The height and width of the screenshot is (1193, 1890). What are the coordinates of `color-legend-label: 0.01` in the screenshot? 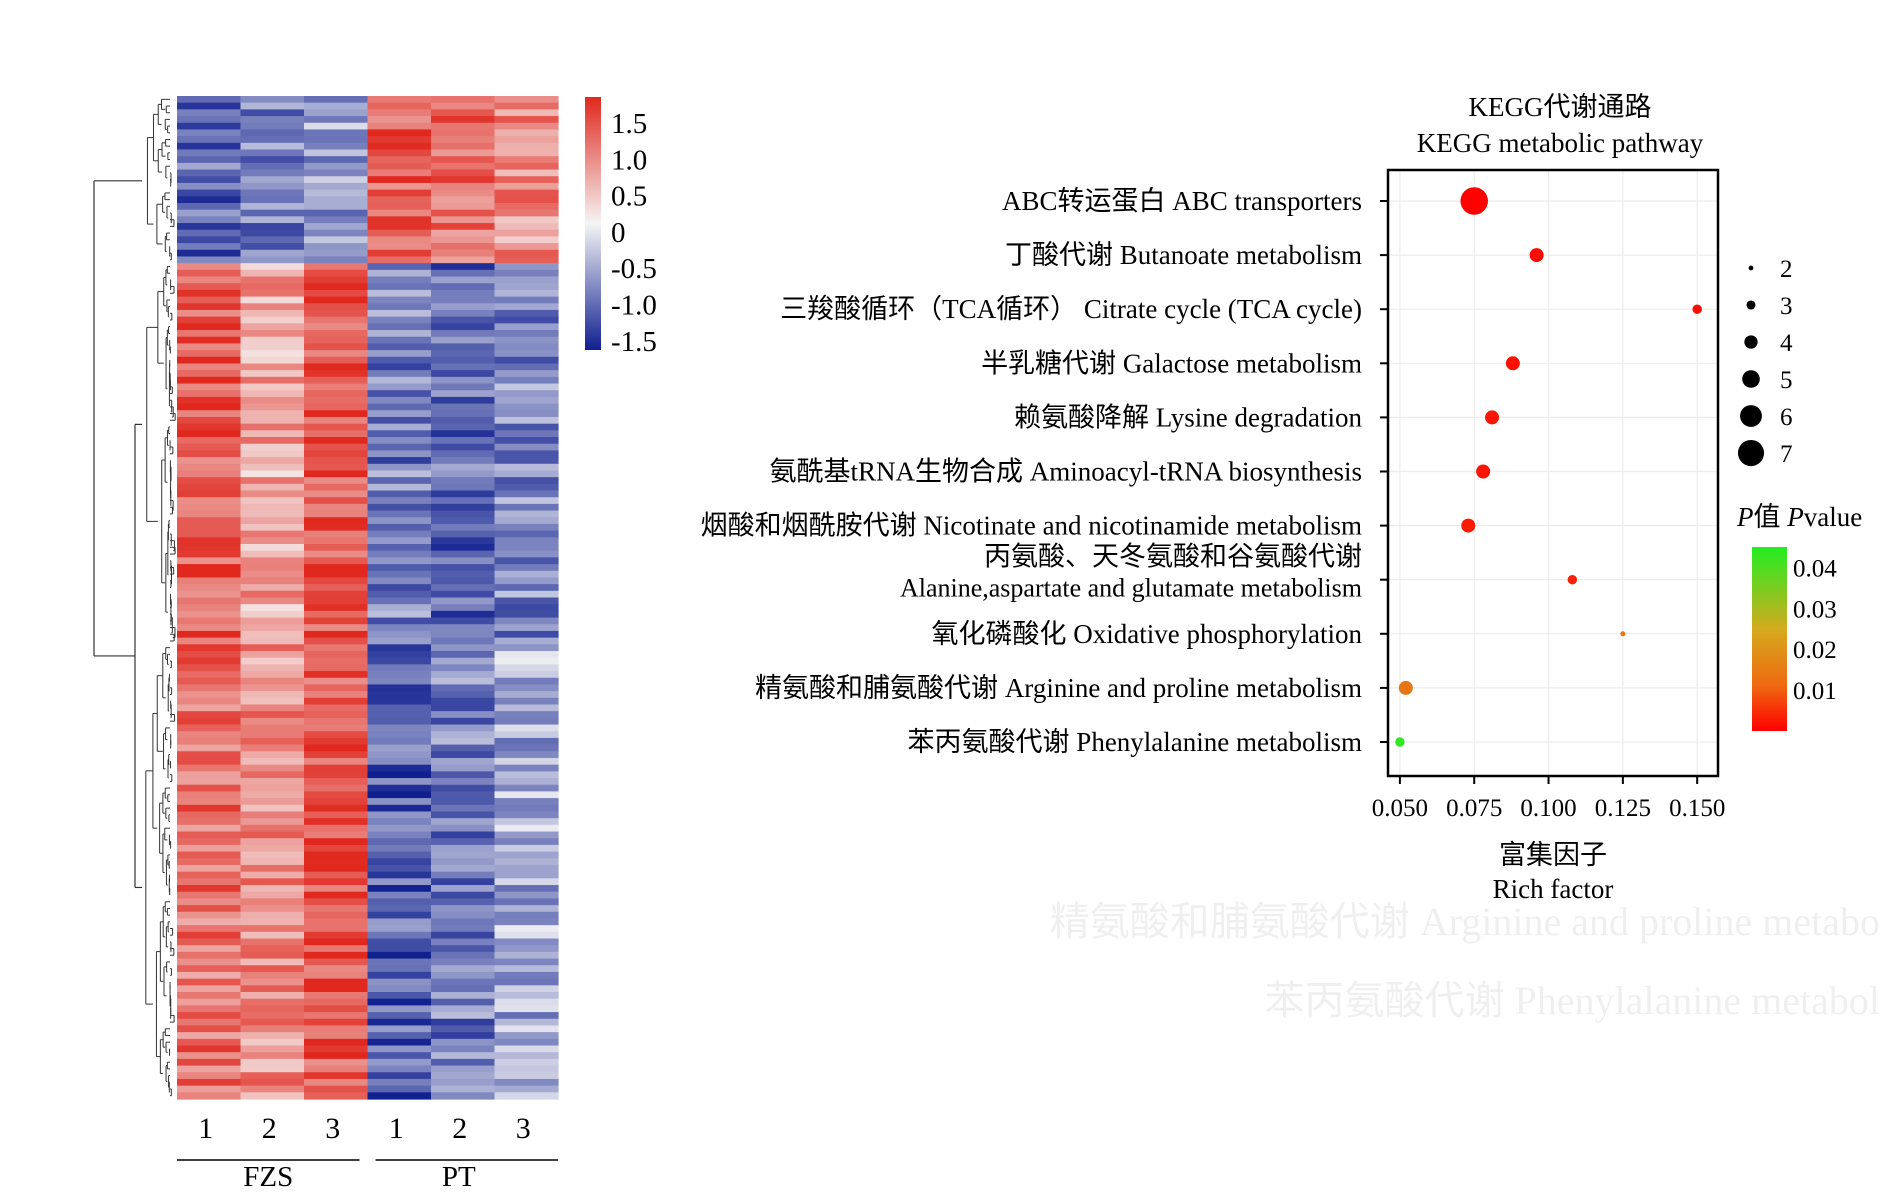 It's located at (1815, 691).